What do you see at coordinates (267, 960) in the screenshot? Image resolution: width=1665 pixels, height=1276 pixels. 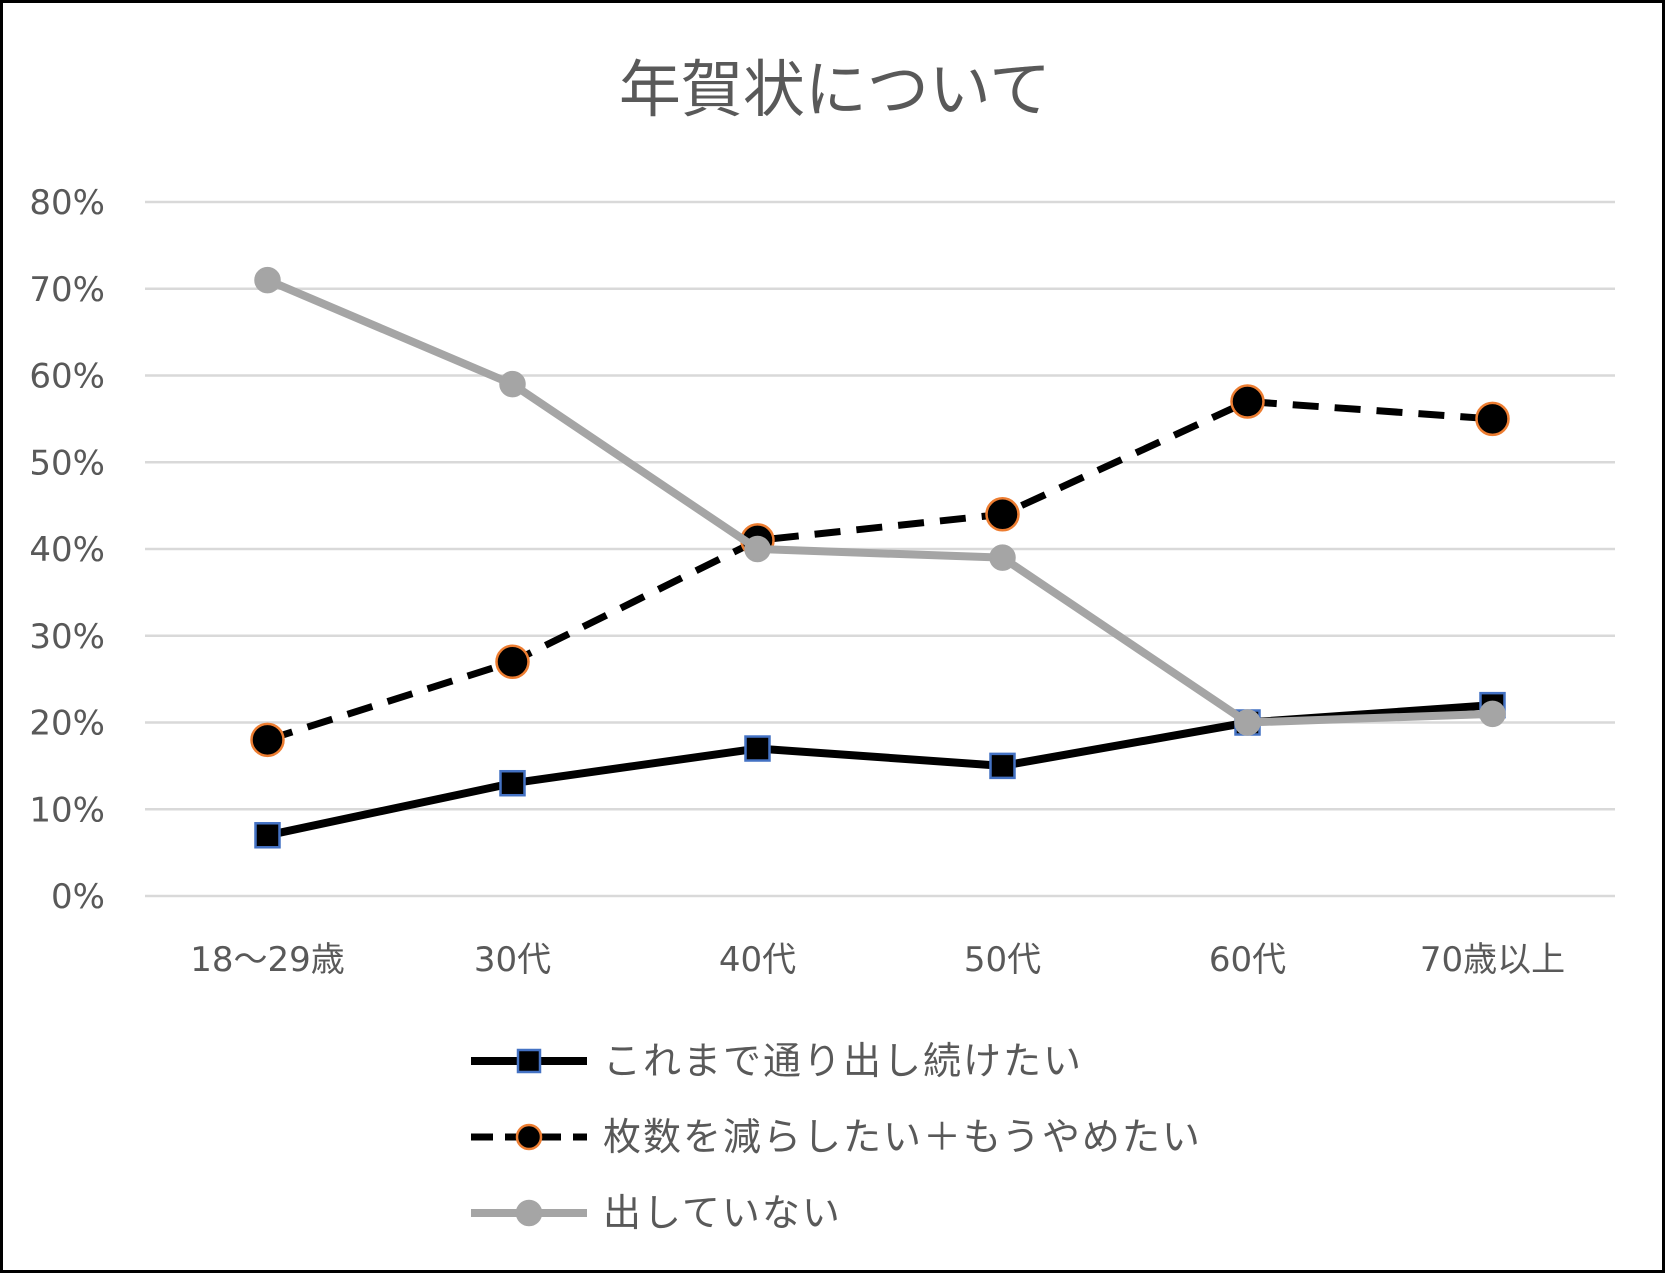 I see `x-tick-label: 18〜29歳` at bounding box center [267, 960].